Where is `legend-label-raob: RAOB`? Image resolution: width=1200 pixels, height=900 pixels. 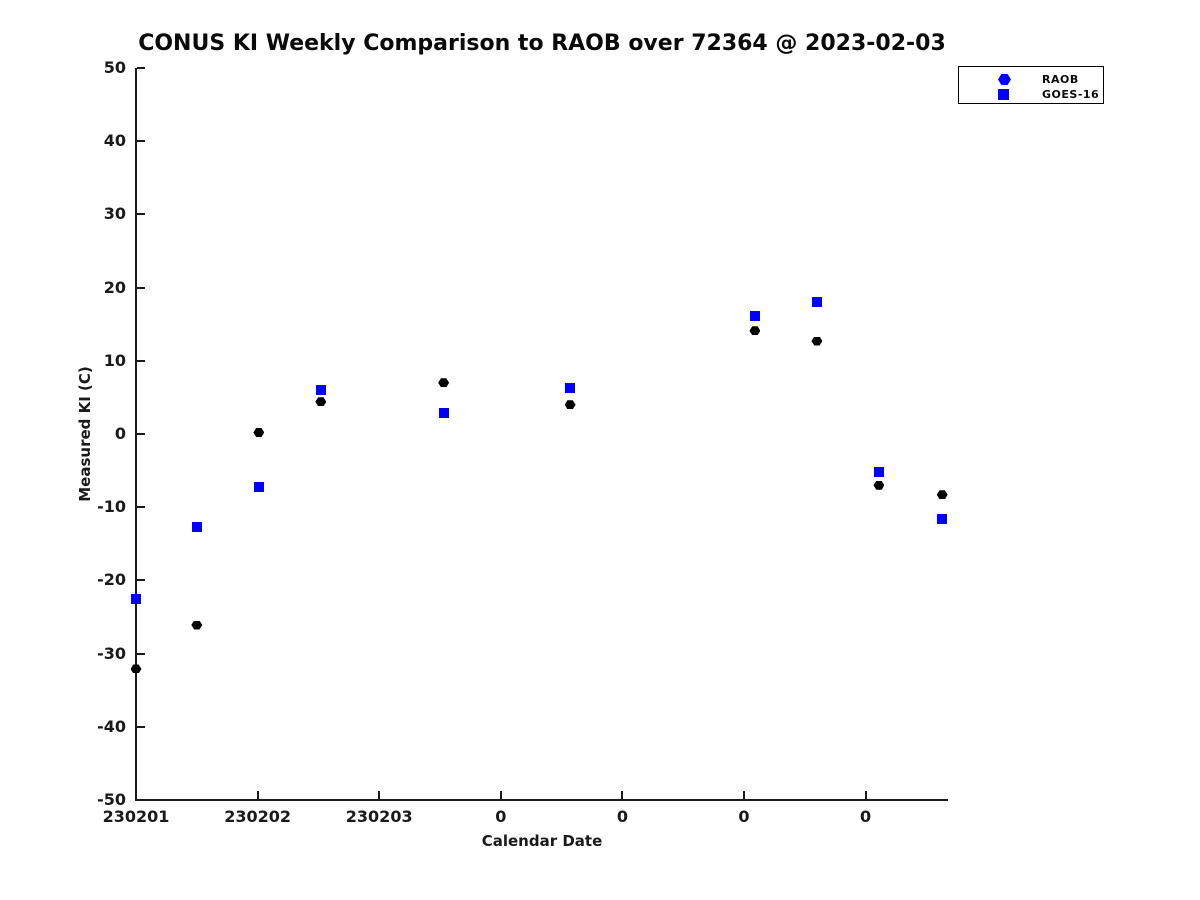
legend-label-raob: RAOB is located at coordinates (1060, 79).